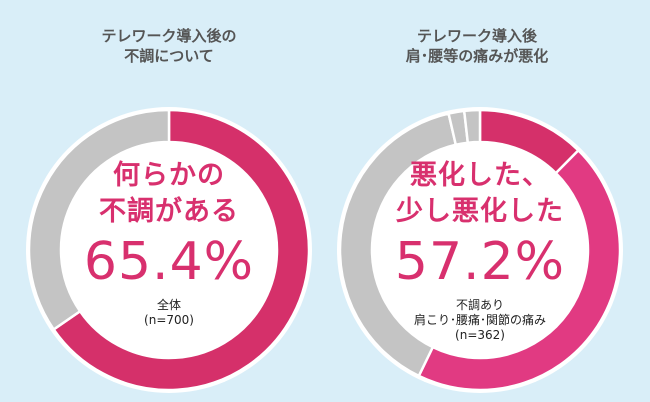  I want to click on chart-title-right: テレワーク導入後 肩･腰等の痛みが悪化, so click(477, 46).